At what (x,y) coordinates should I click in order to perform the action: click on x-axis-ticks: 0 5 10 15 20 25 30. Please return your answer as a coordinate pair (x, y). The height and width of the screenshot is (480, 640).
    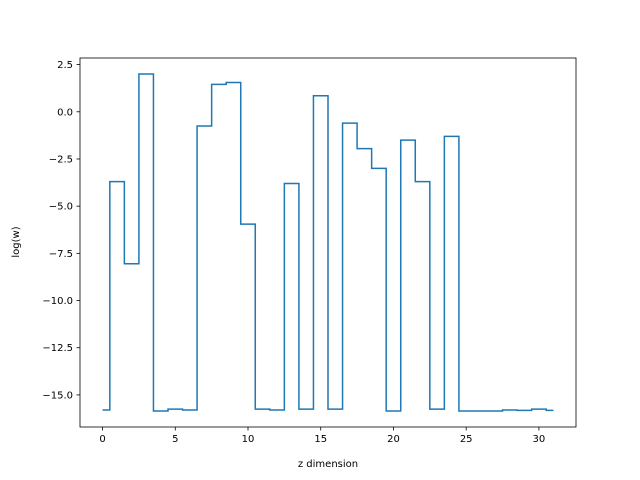
    Looking at the image, I should click on (322, 436).